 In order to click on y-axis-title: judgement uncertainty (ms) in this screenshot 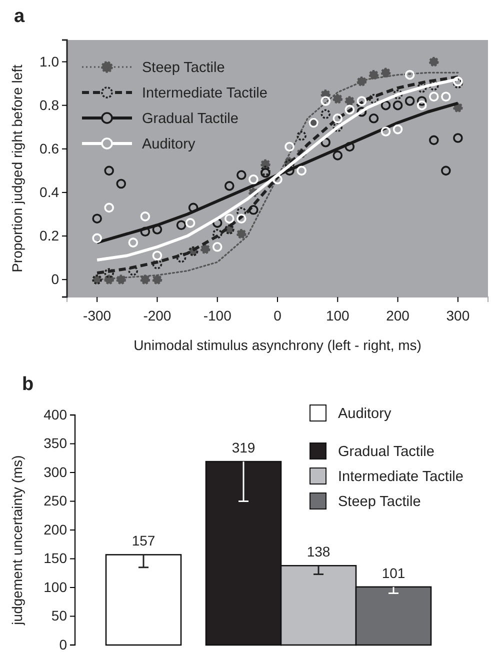, I will do `click(17, 540)`.